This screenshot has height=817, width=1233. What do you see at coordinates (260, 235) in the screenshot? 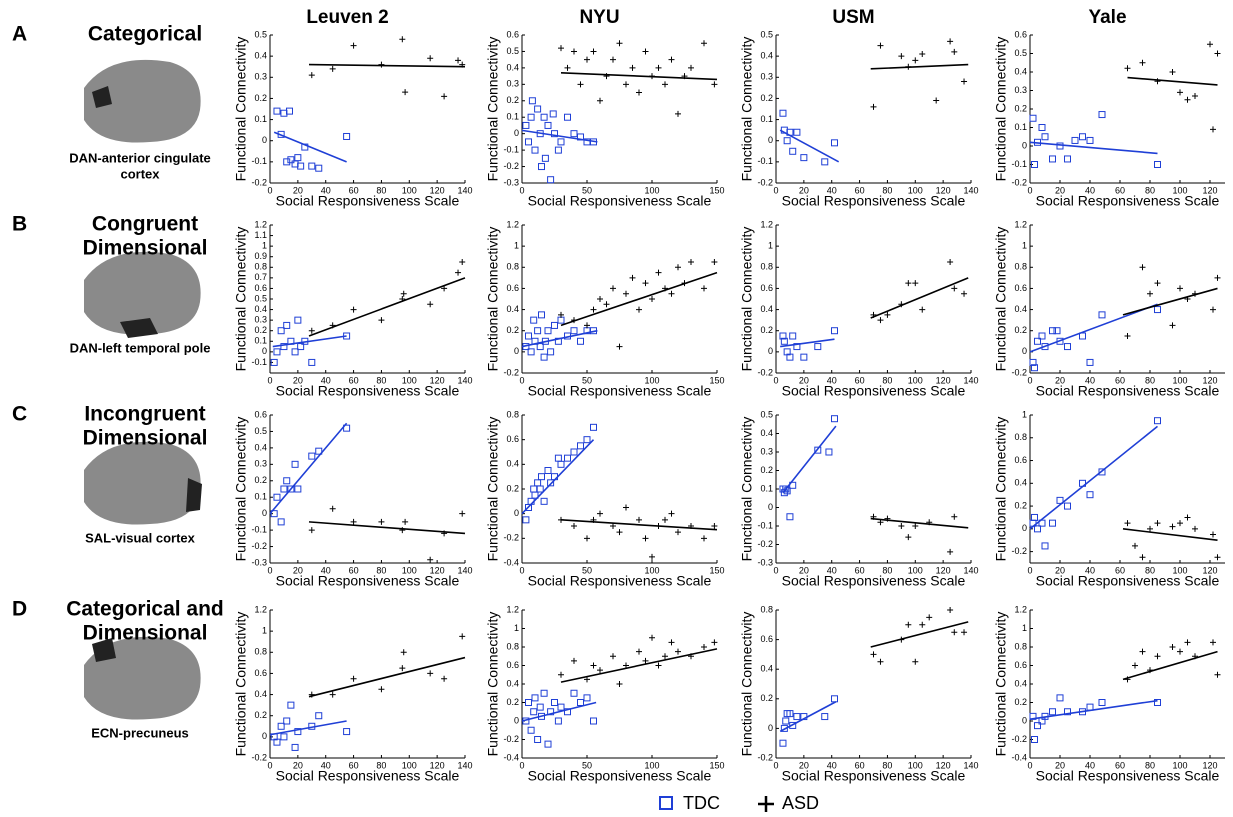
I see `y-tick-label: 1.1` at bounding box center [260, 235].